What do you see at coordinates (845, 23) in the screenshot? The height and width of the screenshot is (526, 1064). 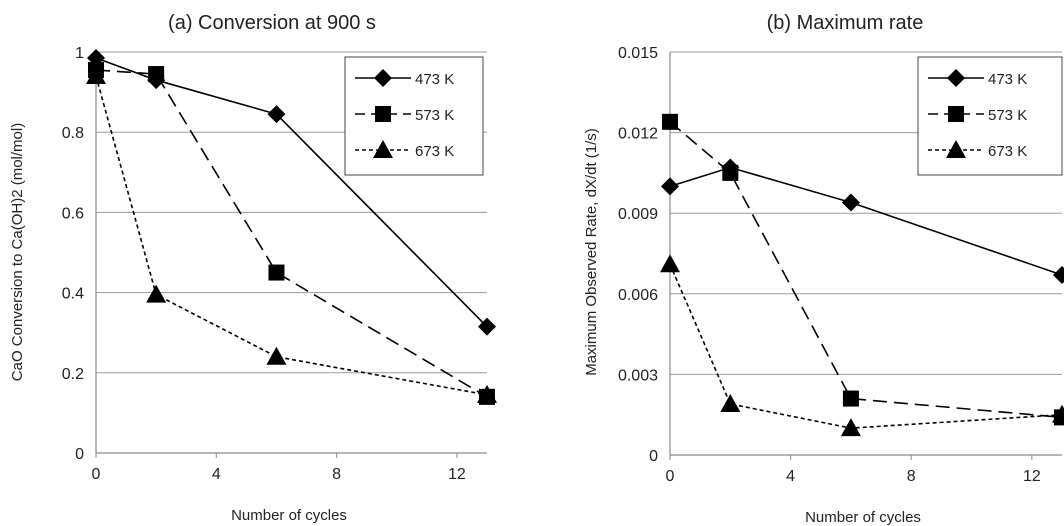 I see `chart-title: (b) Maximum rate` at bounding box center [845, 23].